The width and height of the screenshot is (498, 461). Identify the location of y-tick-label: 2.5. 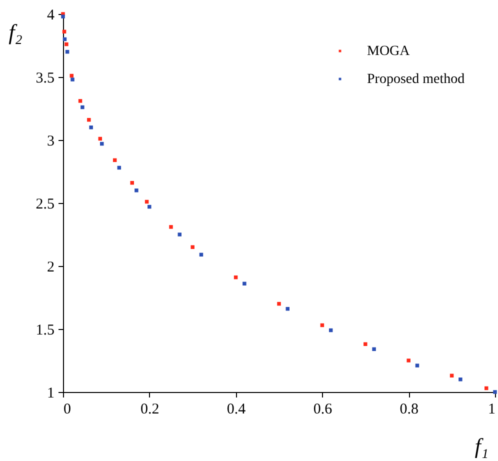
(45, 204).